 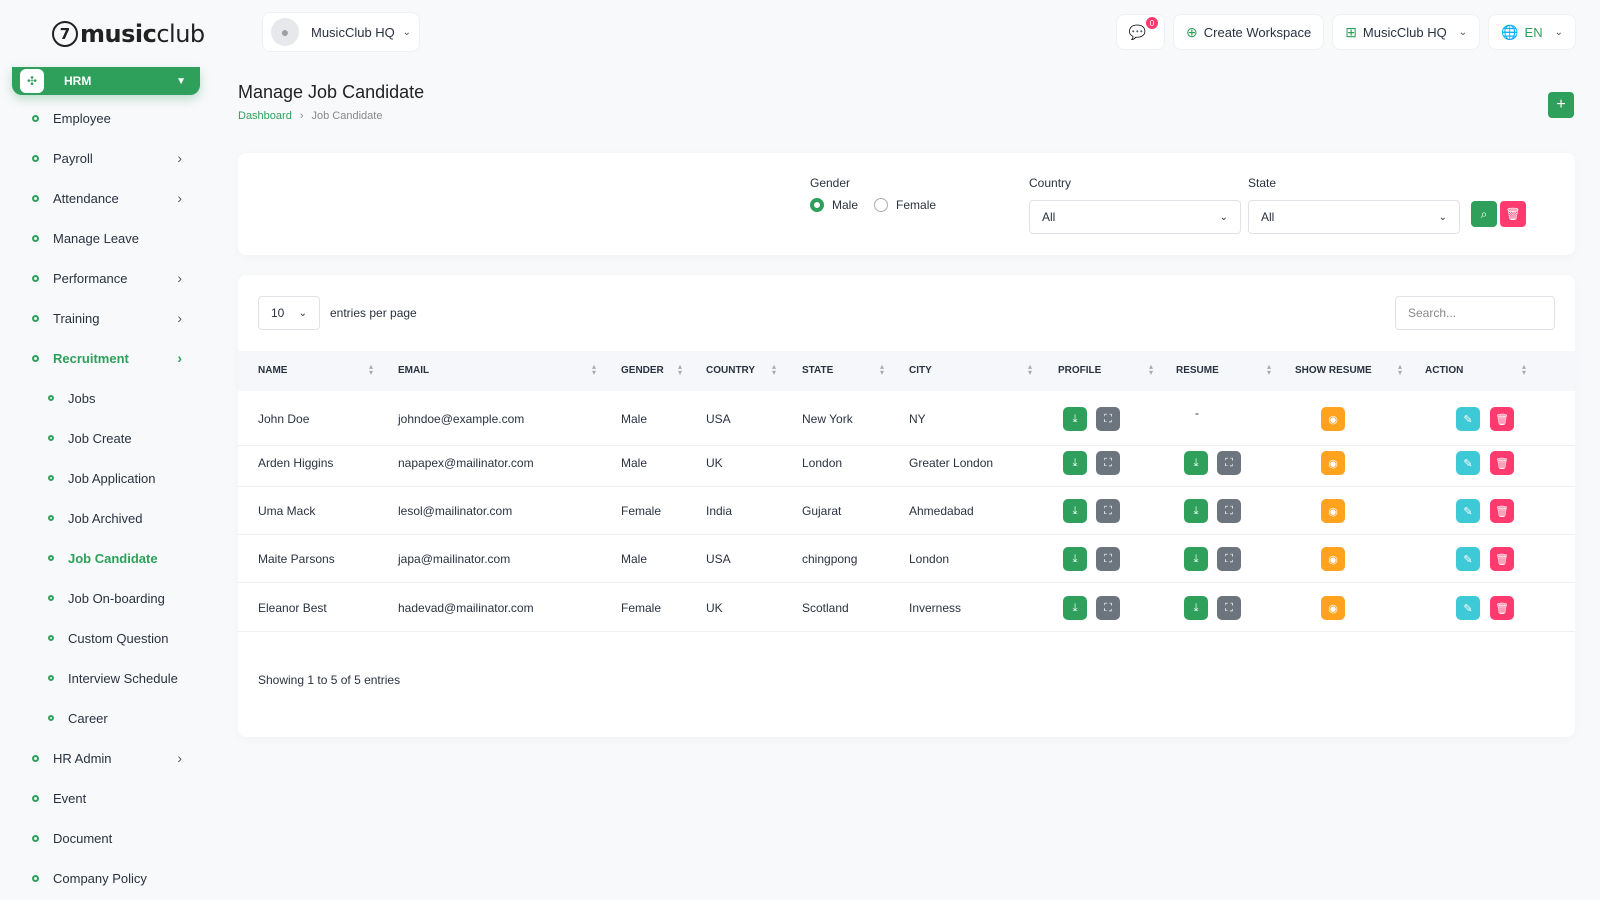 I want to click on table-search-input, so click(x=1475, y=313).